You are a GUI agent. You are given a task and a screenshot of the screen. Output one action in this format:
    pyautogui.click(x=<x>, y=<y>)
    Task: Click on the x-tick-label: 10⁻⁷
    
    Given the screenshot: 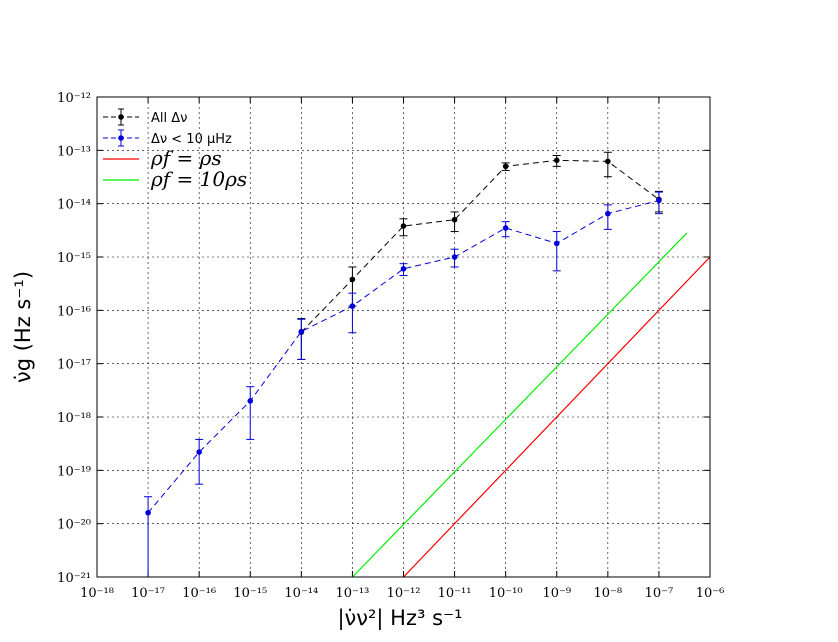 What is the action you would take?
    pyautogui.click(x=659, y=593)
    